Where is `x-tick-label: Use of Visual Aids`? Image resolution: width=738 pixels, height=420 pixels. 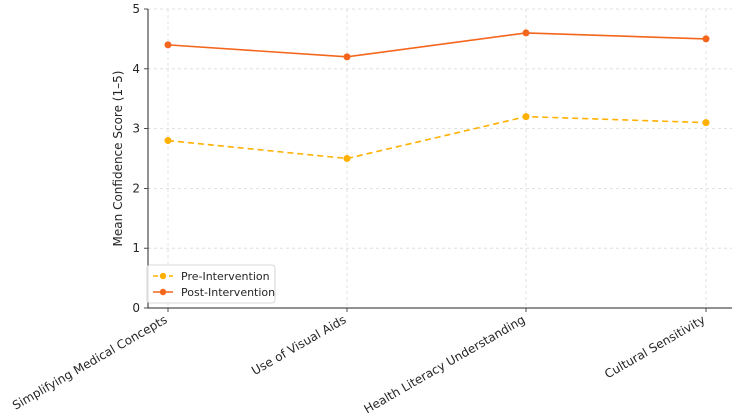
x-tick-label: Use of Visual Aids is located at coordinates (298, 344).